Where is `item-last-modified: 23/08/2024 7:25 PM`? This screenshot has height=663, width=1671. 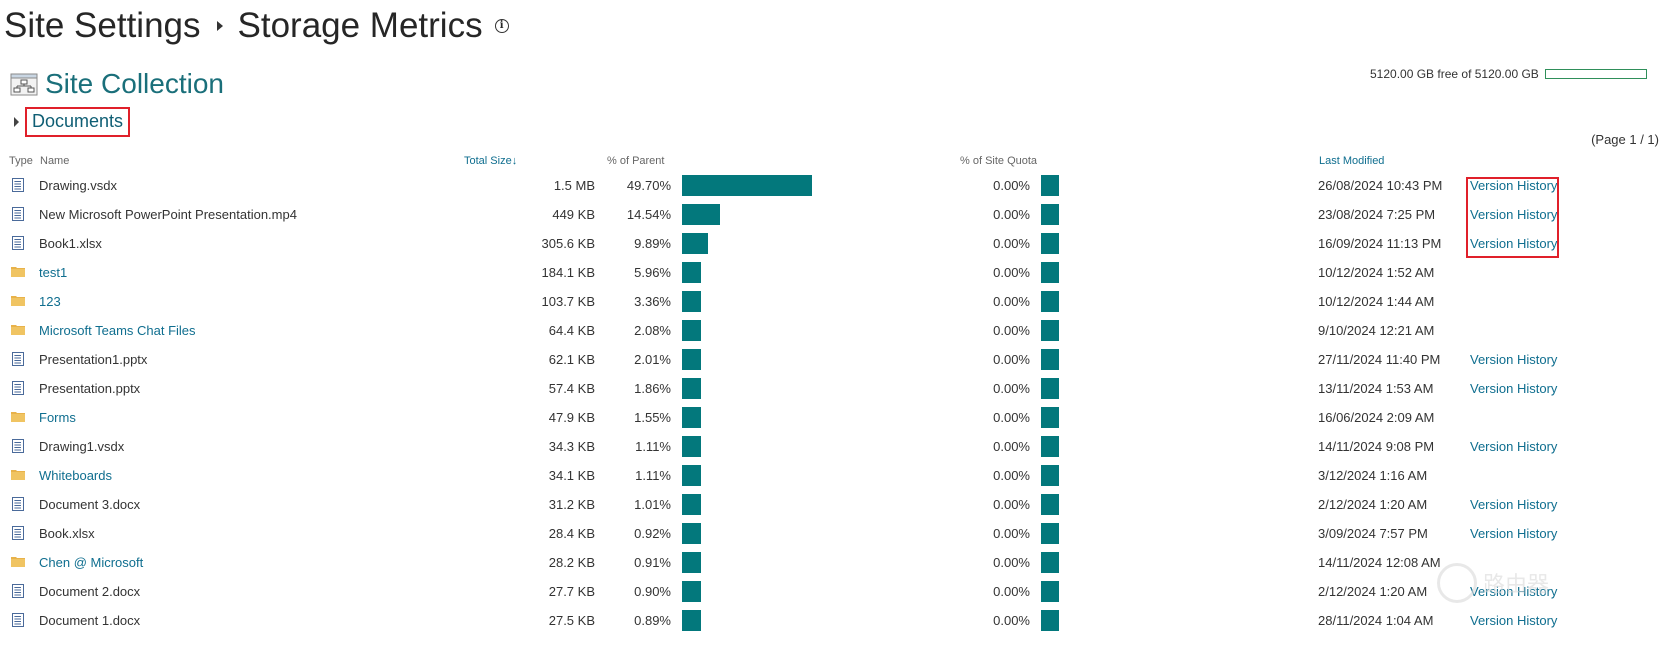
item-last-modified: 23/08/2024 7:25 PM is located at coordinates (1377, 214).